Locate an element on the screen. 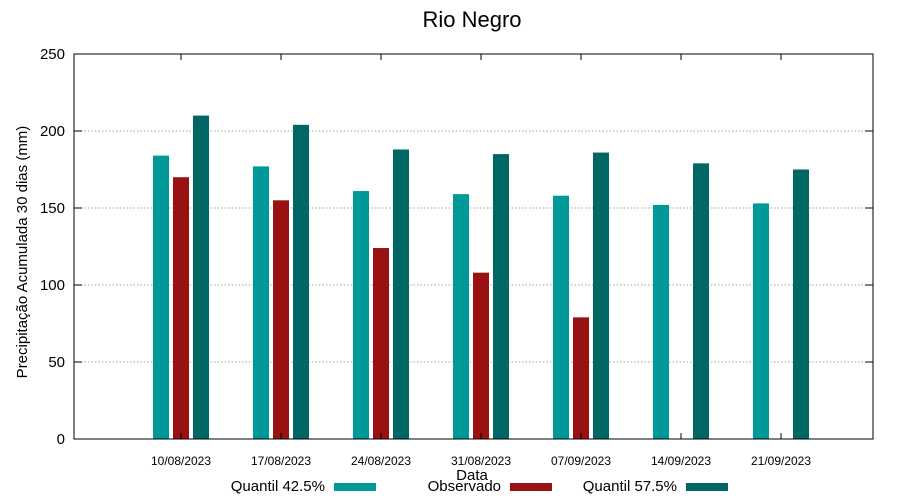  chart-title: Rio Negro is located at coordinates (471, 19).